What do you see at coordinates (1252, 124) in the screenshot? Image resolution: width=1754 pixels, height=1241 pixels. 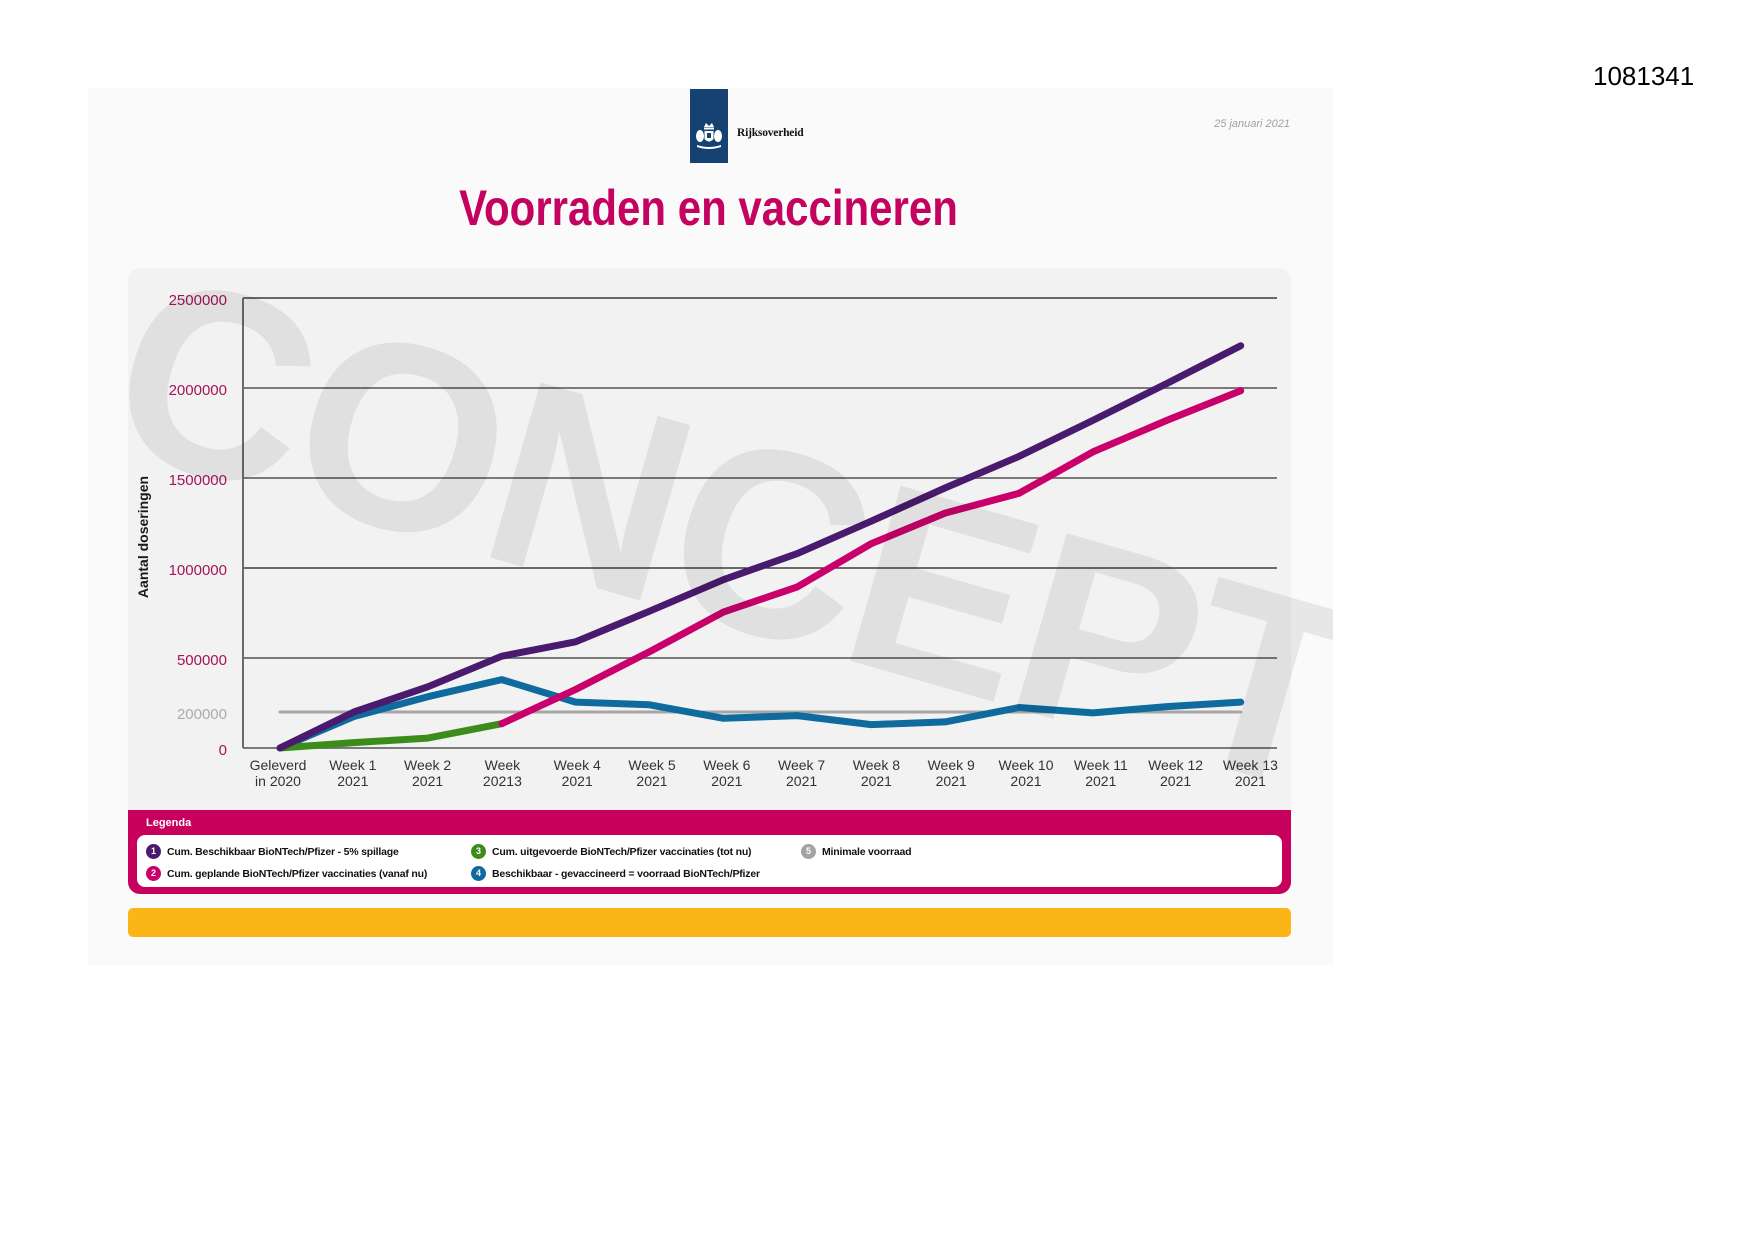 I see `date-label: 25 januari 2021` at bounding box center [1252, 124].